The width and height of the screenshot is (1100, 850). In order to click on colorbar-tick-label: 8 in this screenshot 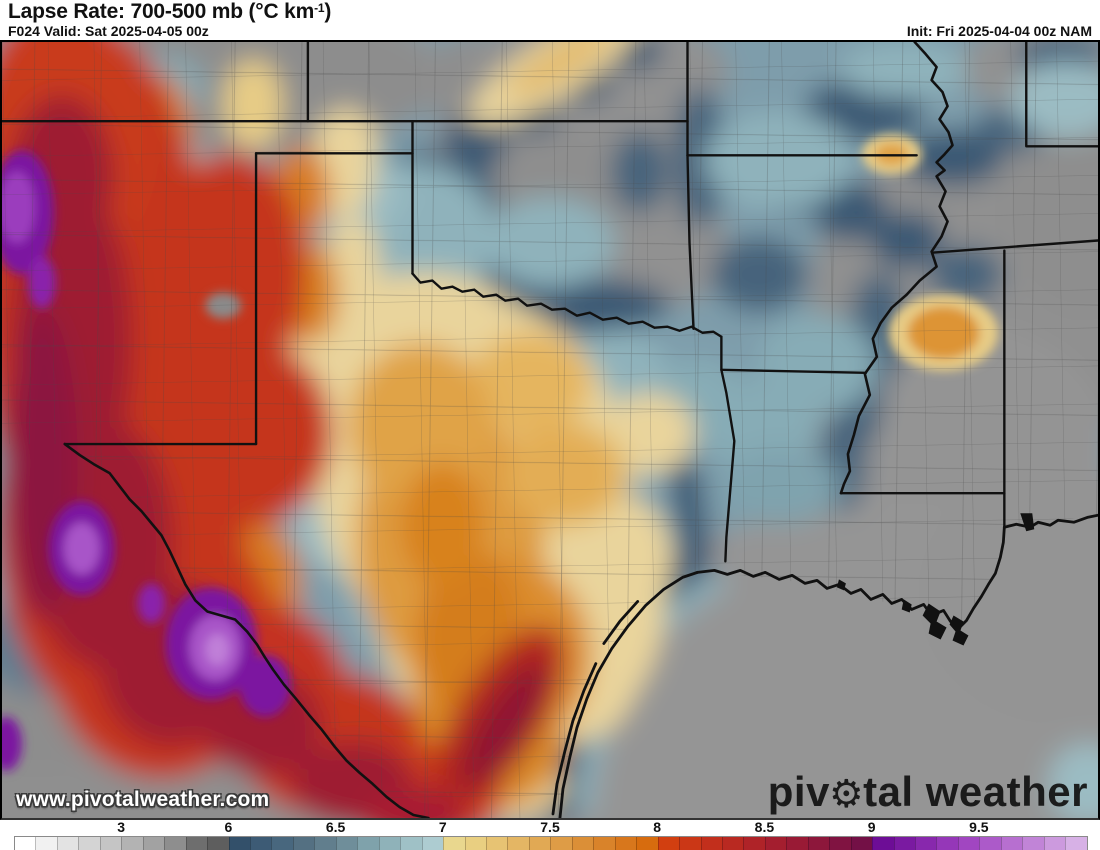, I will do `click(657, 827)`.